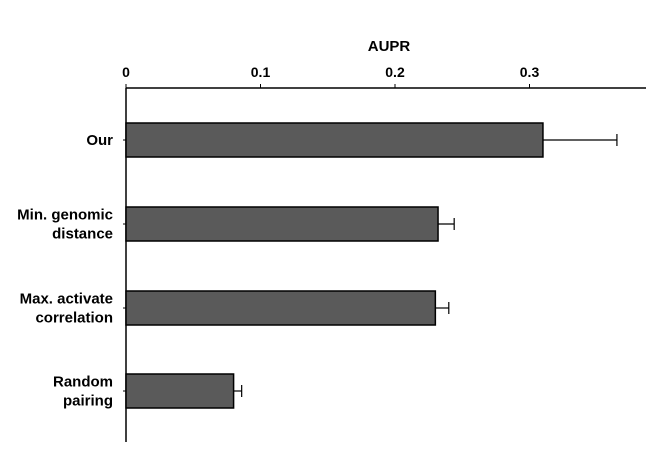 This screenshot has width=653, height=457. Describe the element at coordinates (66, 299) in the screenshot. I see `category-label: Max. activate` at that location.